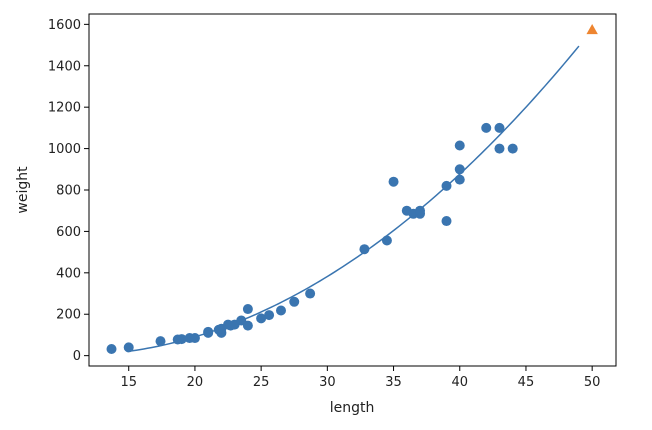 The height and width of the screenshot is (430, 652). What do you see at coordinates (459, 382) in the screenshot?
I see `x-tick-label: 40` at bounding box center [459, 382].